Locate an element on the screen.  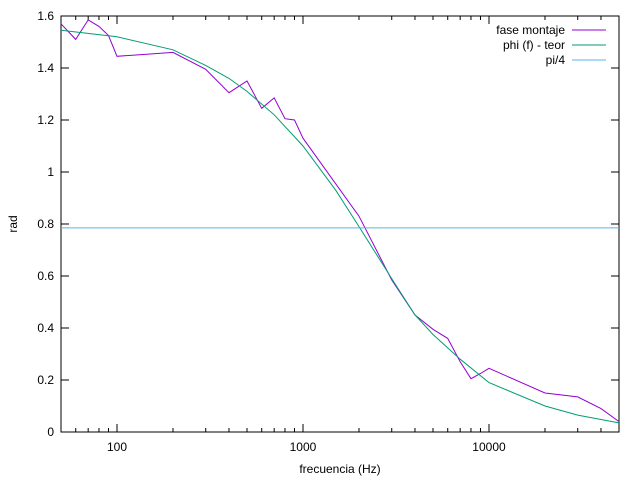
y-tick-label: 1.2 is located at coordinates (45, 120).